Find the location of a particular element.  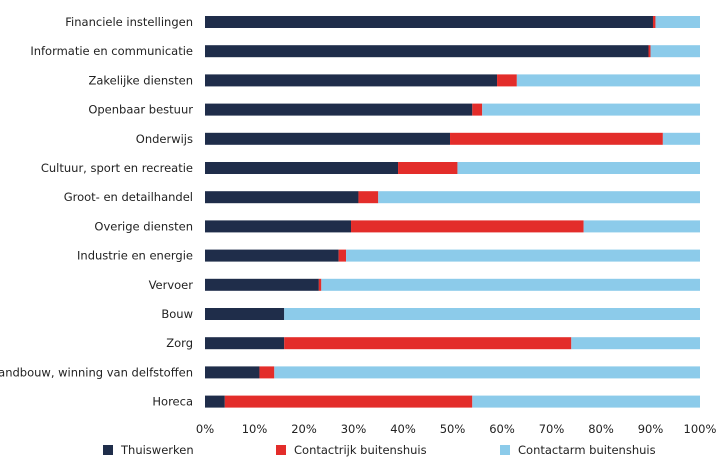

category-label: Overige diensten is located at coordinates (143, 226).